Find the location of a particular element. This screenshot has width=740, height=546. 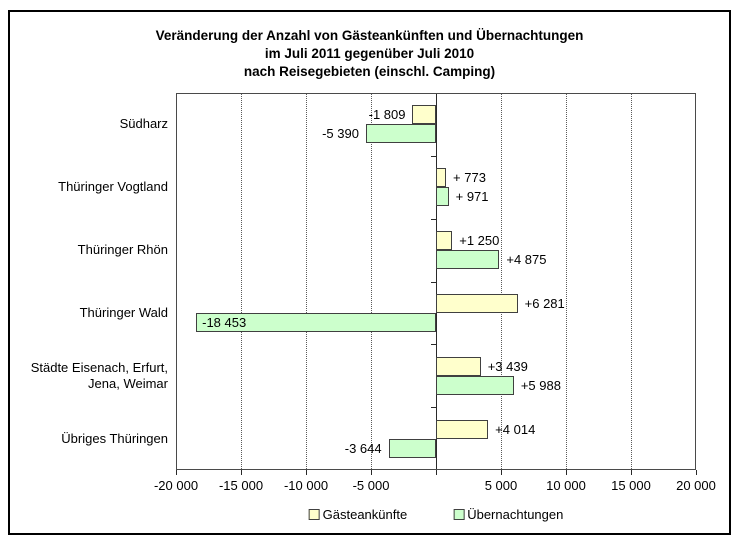

value-label-übernachtungen-1: + 971 is located at coordinates (472, 197).